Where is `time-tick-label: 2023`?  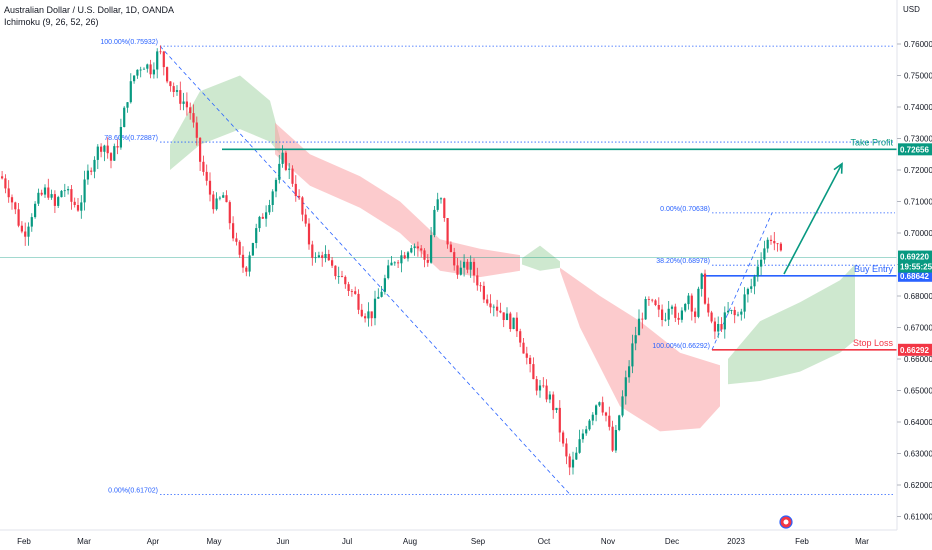 time-tick-label: 2023 is located at coordinates (736, 541).